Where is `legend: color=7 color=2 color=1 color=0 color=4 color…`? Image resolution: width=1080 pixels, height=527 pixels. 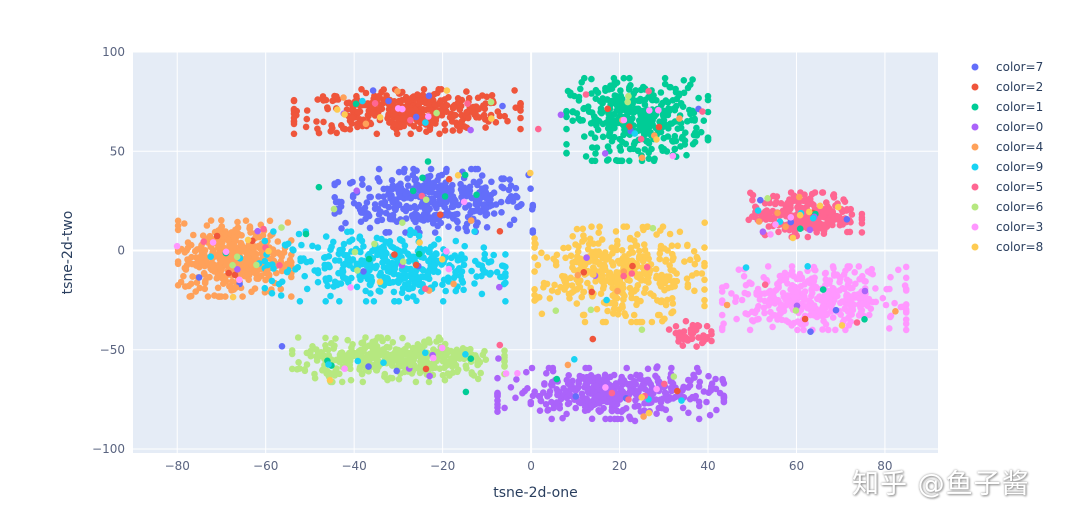
legend: color=7 color=2 color=1 color=0 color=4 color… is located at coordinates (1007, 157).